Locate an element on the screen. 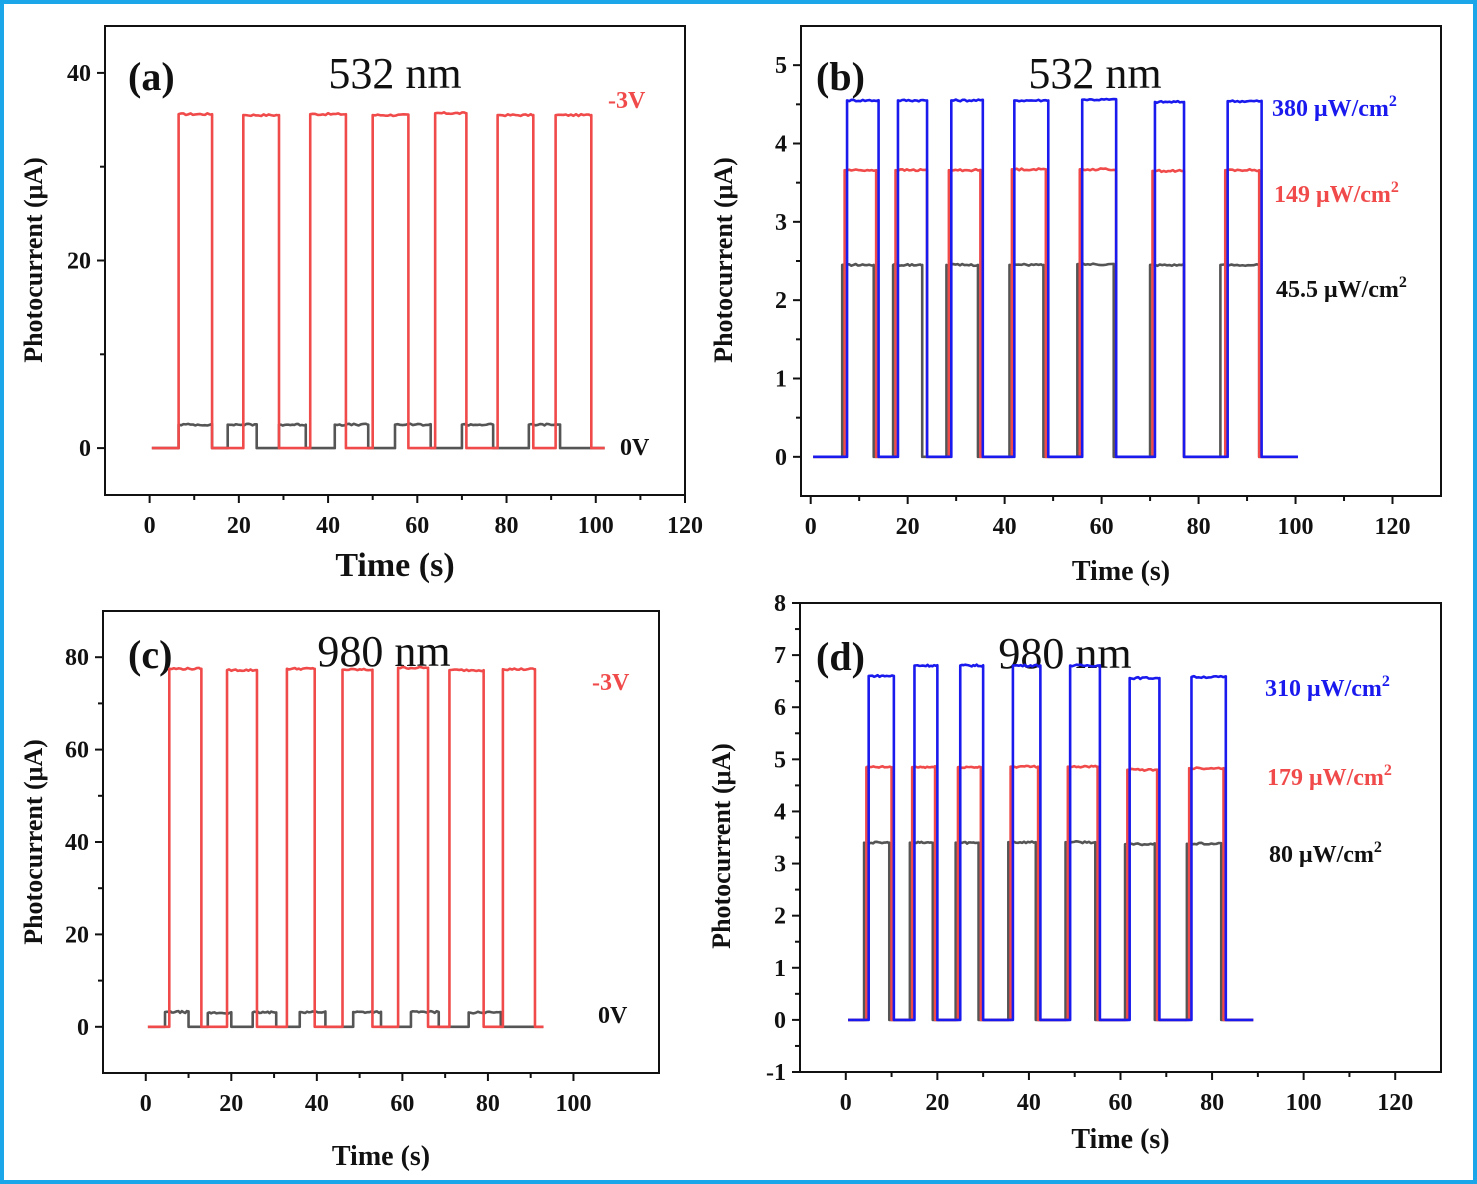 The image size is (1477, 1184). series-label: 149 μW/cm2 is located at coordinates (1336, 193).